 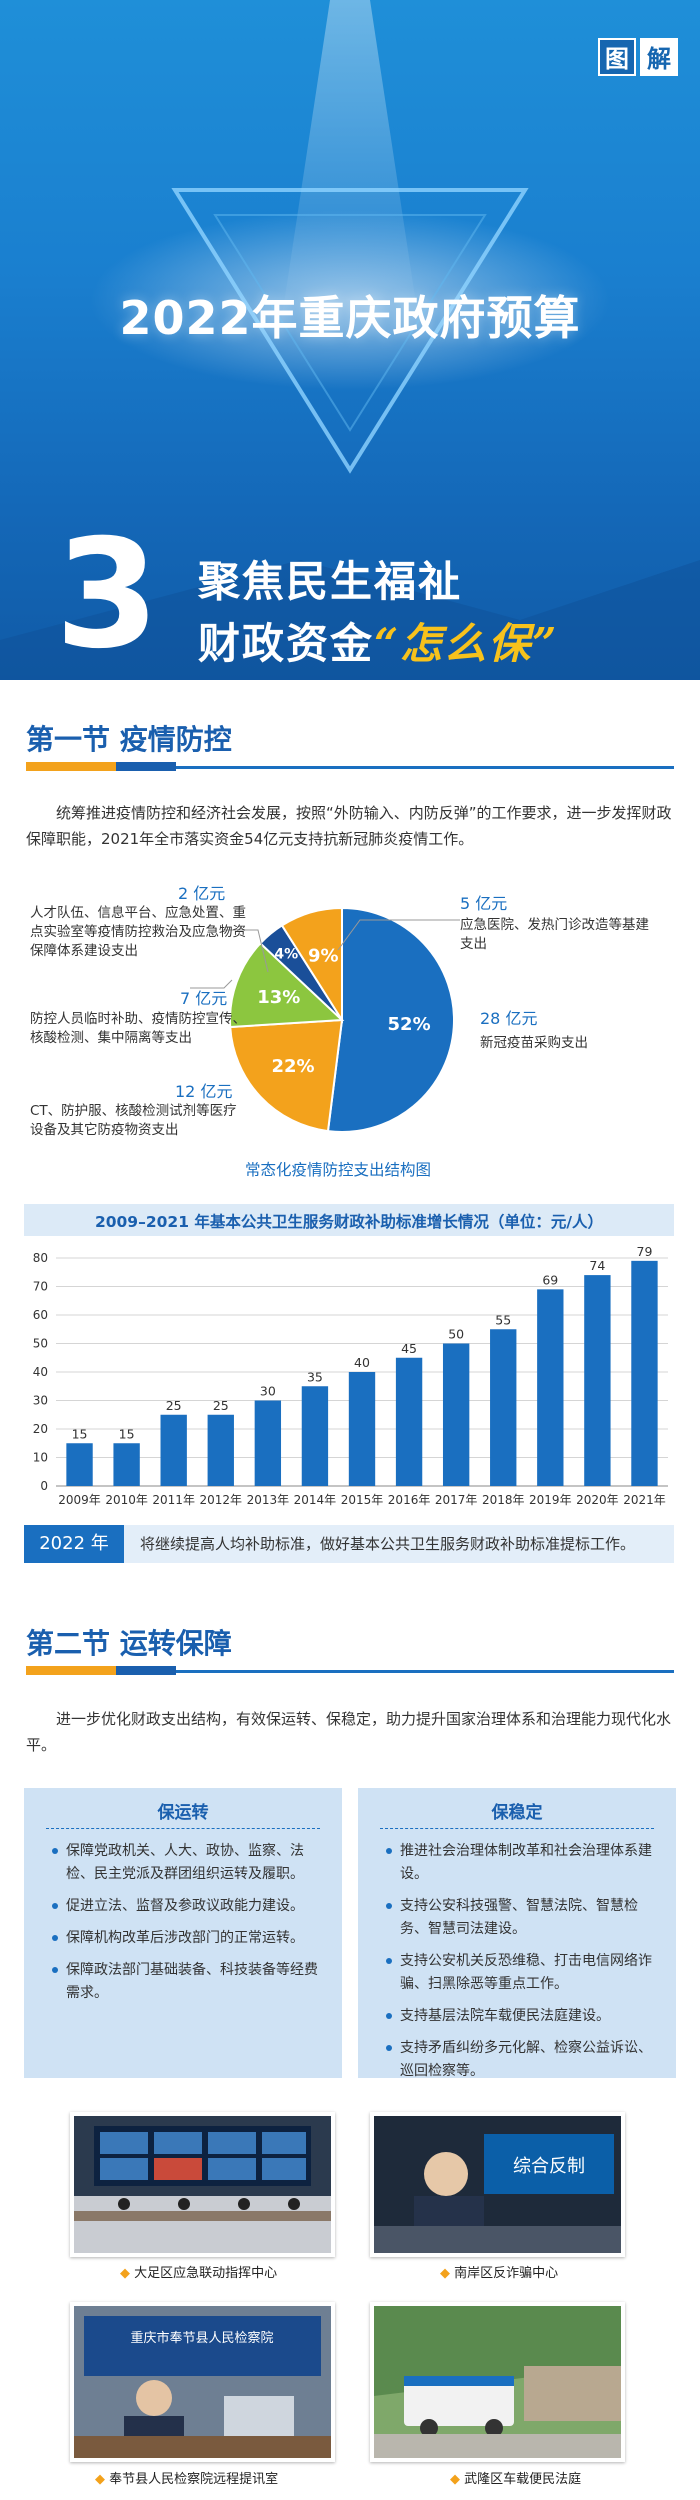 I want to click on x-tick-label: 2021年, so click(x=644, y=1500).